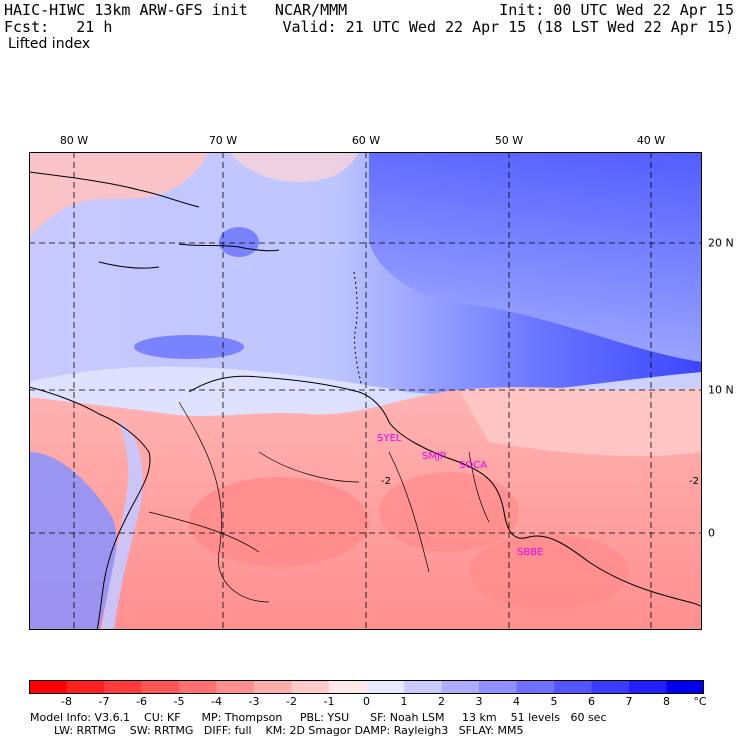 Image resolution: width=740 pixels, height=740 pixels. What do you see at coordinates (509, 140) in the screenshot?
I see `lon-label-50w: 50 W` at bounding box center [509, 140].